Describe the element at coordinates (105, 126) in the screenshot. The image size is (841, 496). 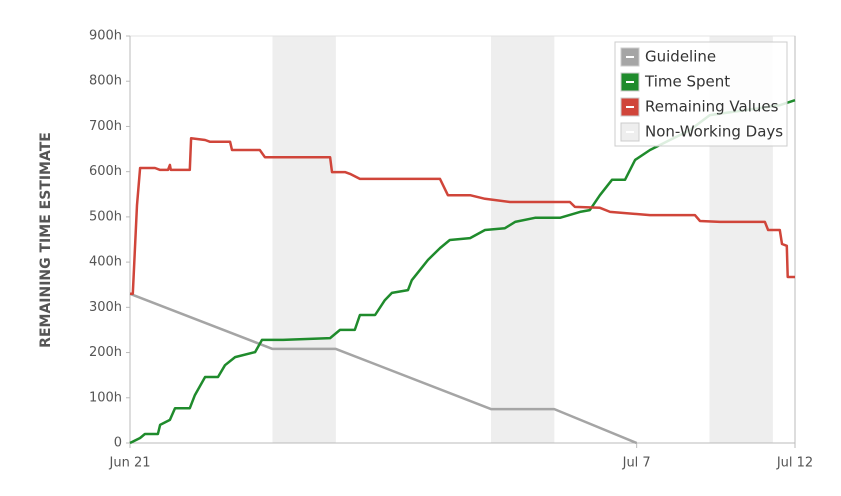
I see `y-tick-label: 700h` at that location.